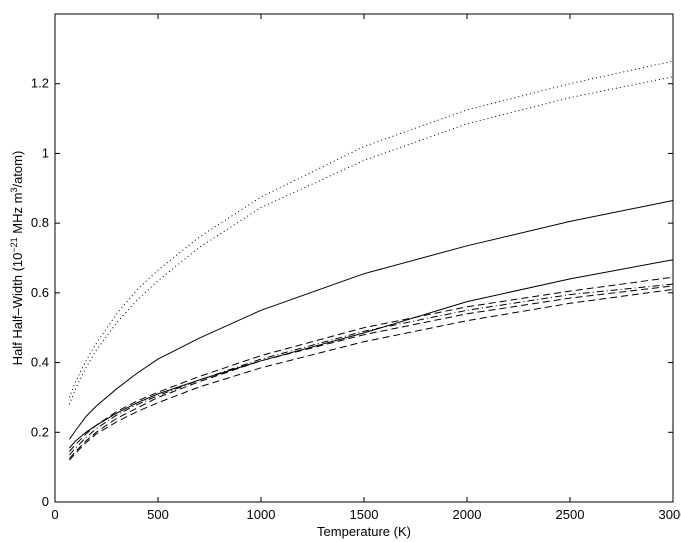  What do you see at coordinates (17, 309) in the screenshot?
I see `y-axis-label-prefix: Half Half–Width (10` at bounding box center [17, 309].